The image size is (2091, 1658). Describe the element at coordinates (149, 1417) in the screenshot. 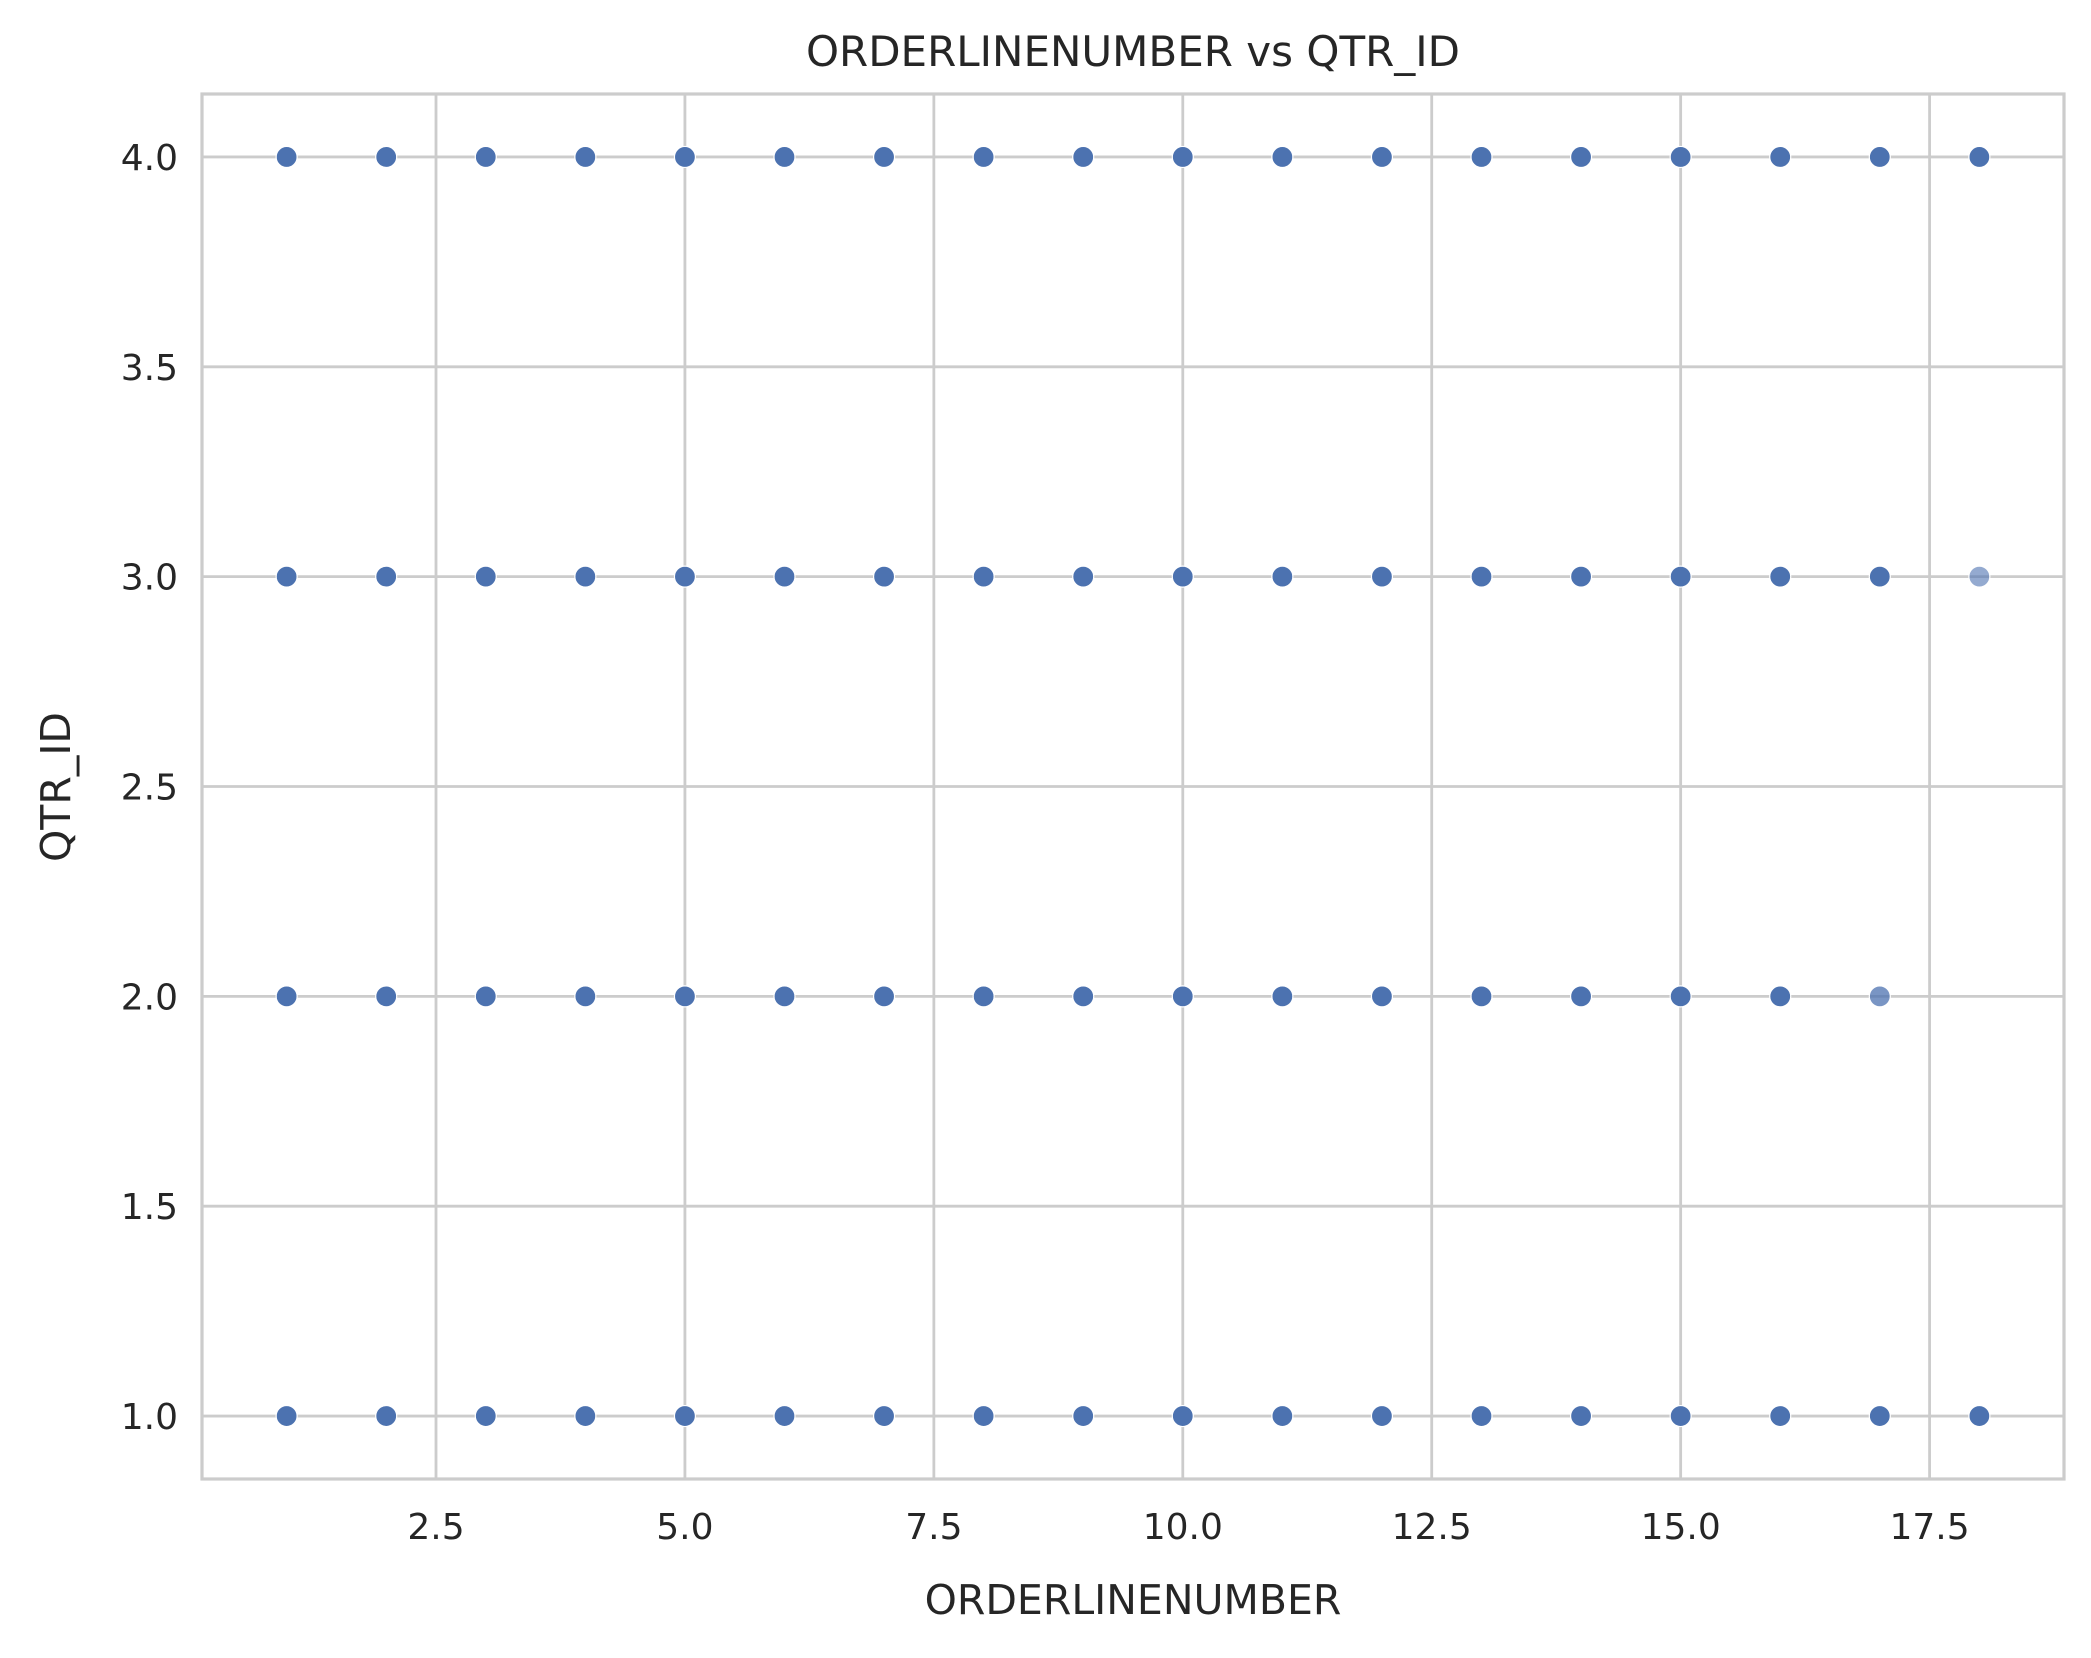

I see `y-tick-label: 1.0` at that location.